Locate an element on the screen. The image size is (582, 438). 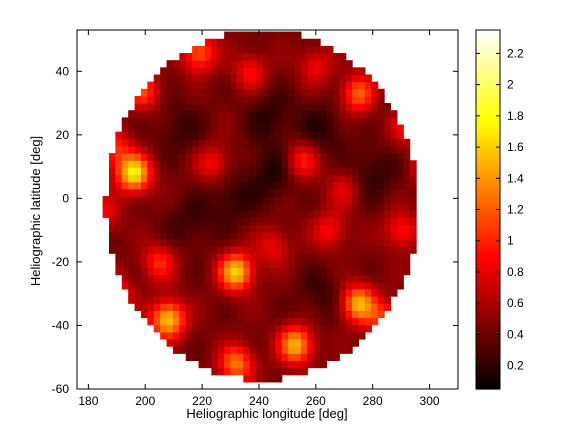
colorbar-tick-label: 1.4 is located at coordinates (515, 178).